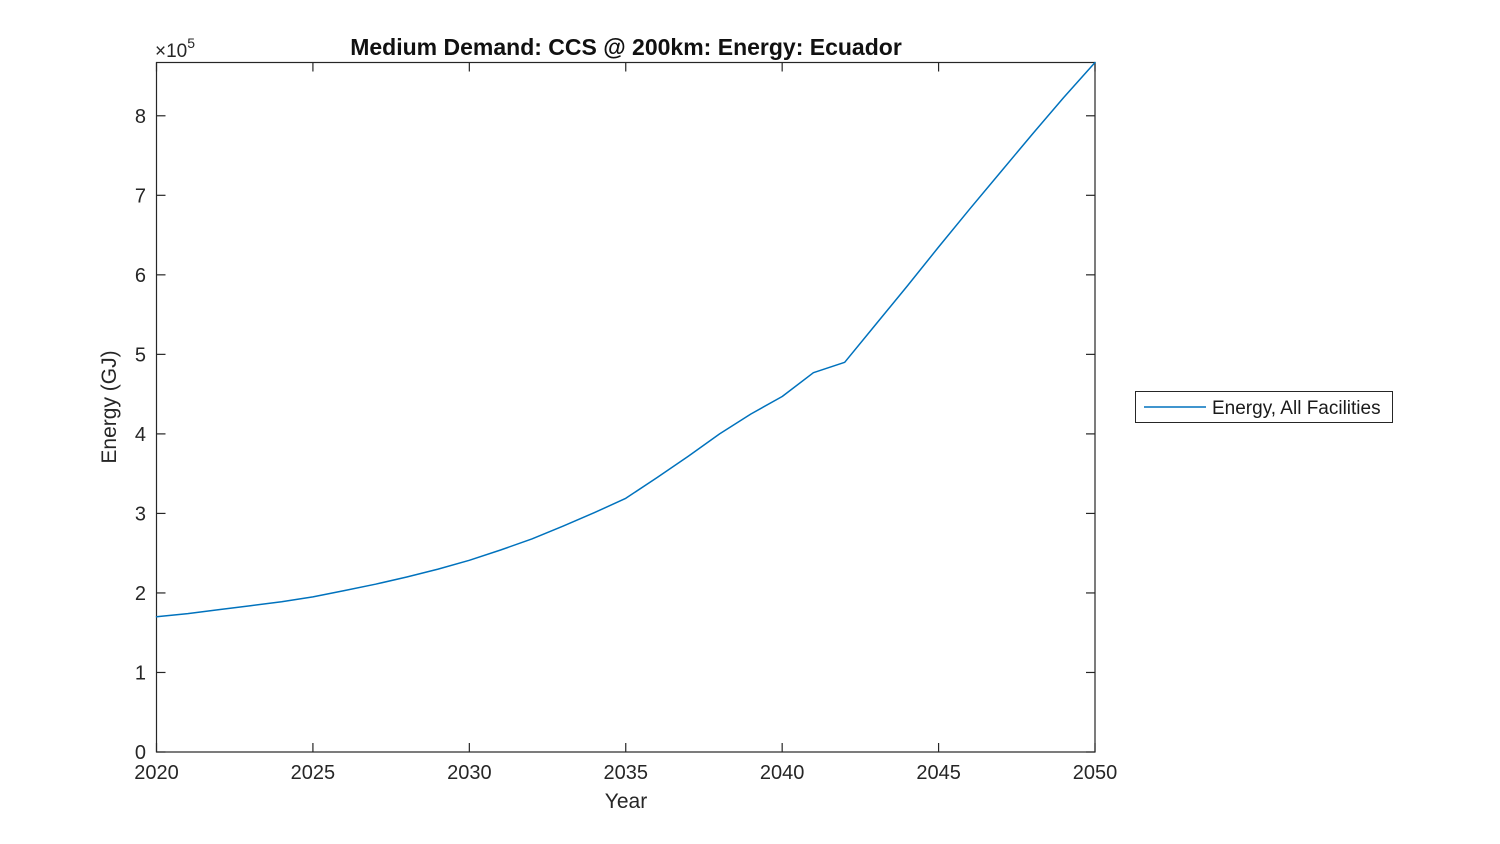  What do you see at coordinates (140, 514) in the screenshot?
I see `y-tick-label: 3` at bounding box center [140, 514].